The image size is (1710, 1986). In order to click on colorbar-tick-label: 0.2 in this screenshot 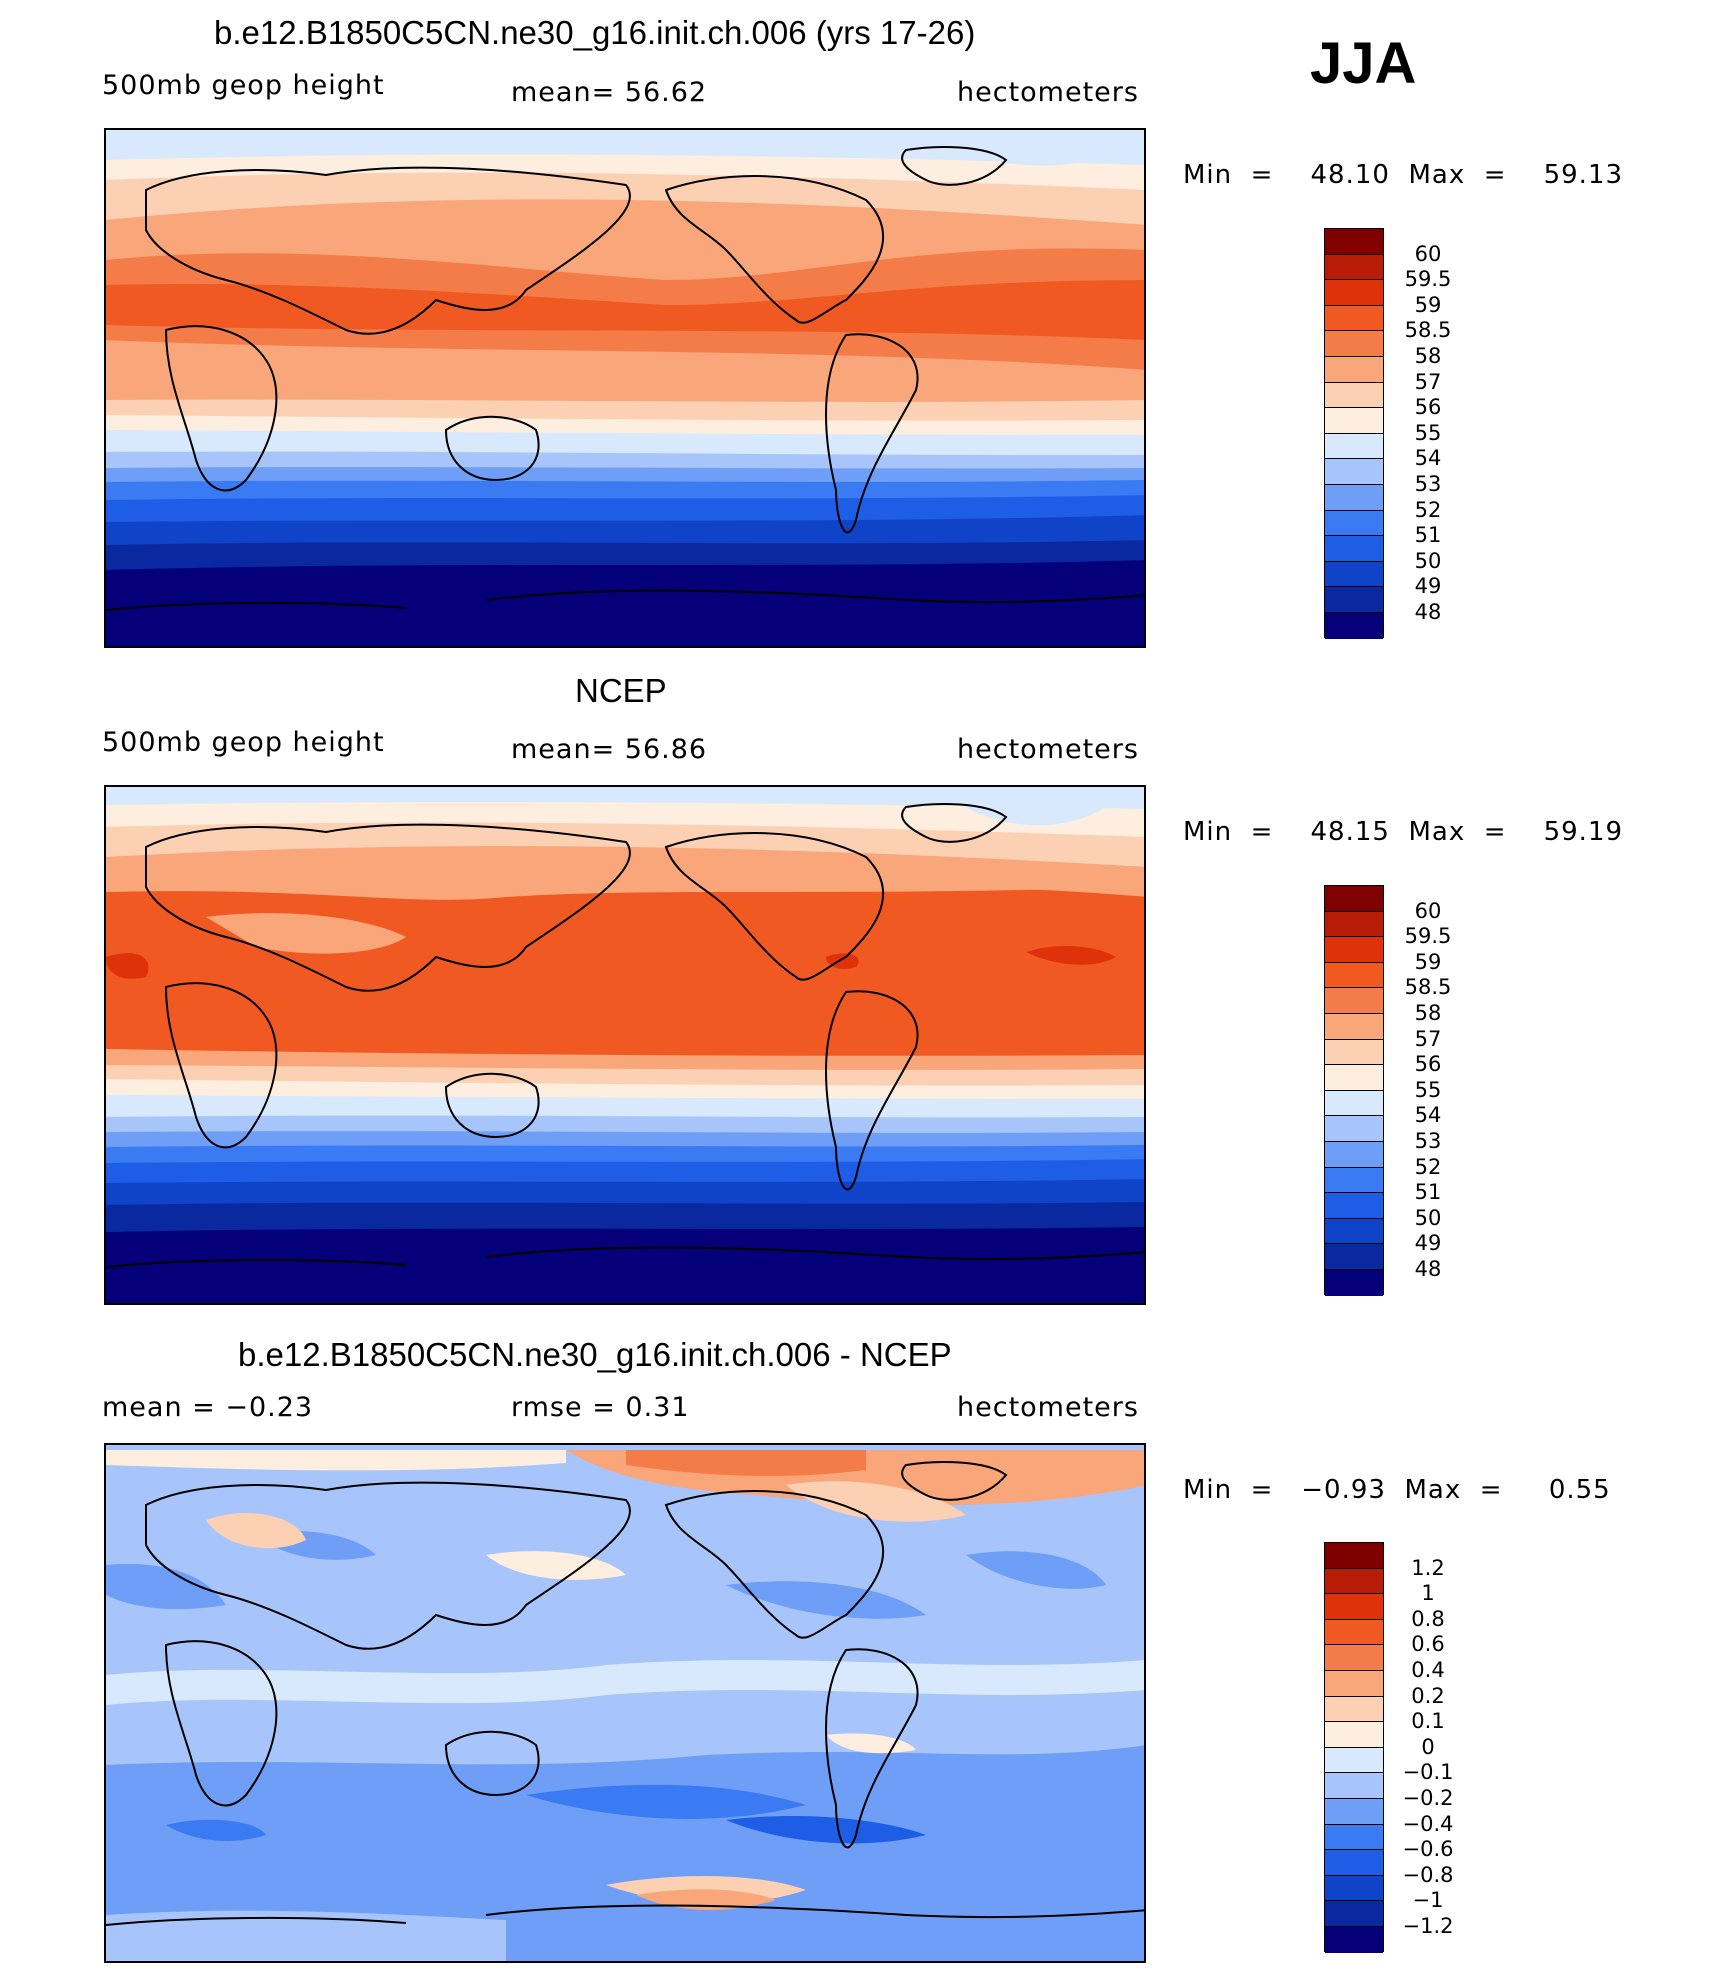, I will do `click(1428, 1695)`.